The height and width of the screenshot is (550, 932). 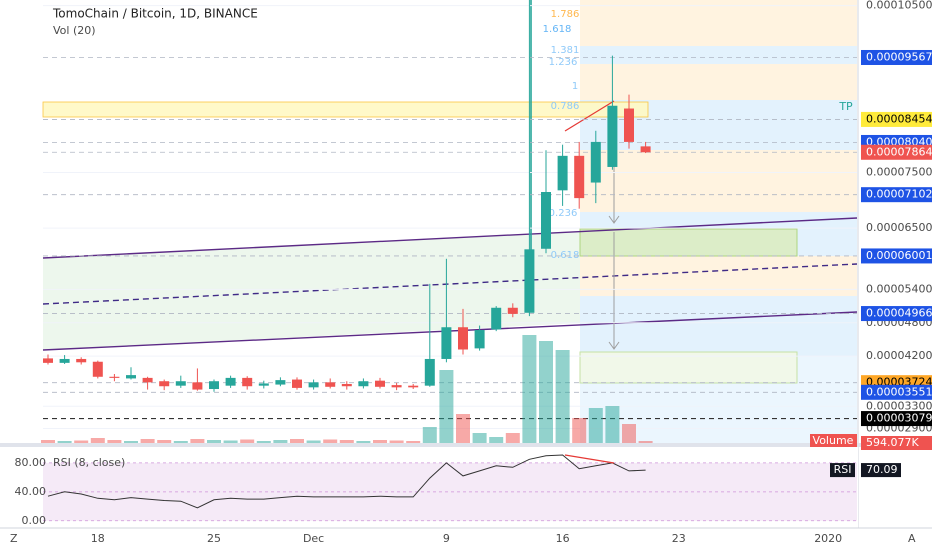 I want to click on control-button: A, so click(x=912, y=538).